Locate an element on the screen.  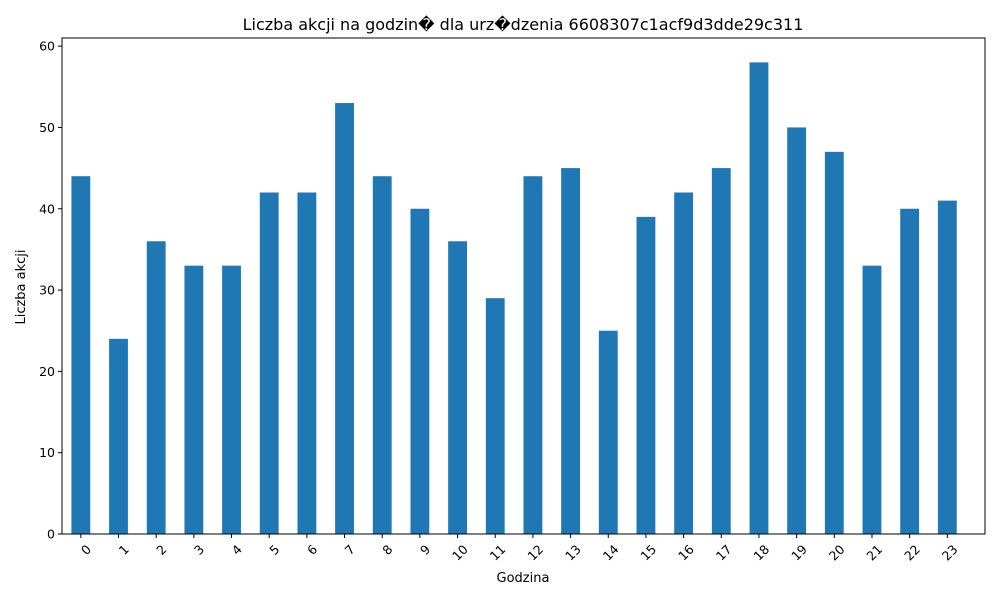
x-axis: 0 1 2 3 4 5 6 7 8 9 10 11 12 13 14 15 16 17 18 19 20 21 22 23 is located at coordinates (519, 549).